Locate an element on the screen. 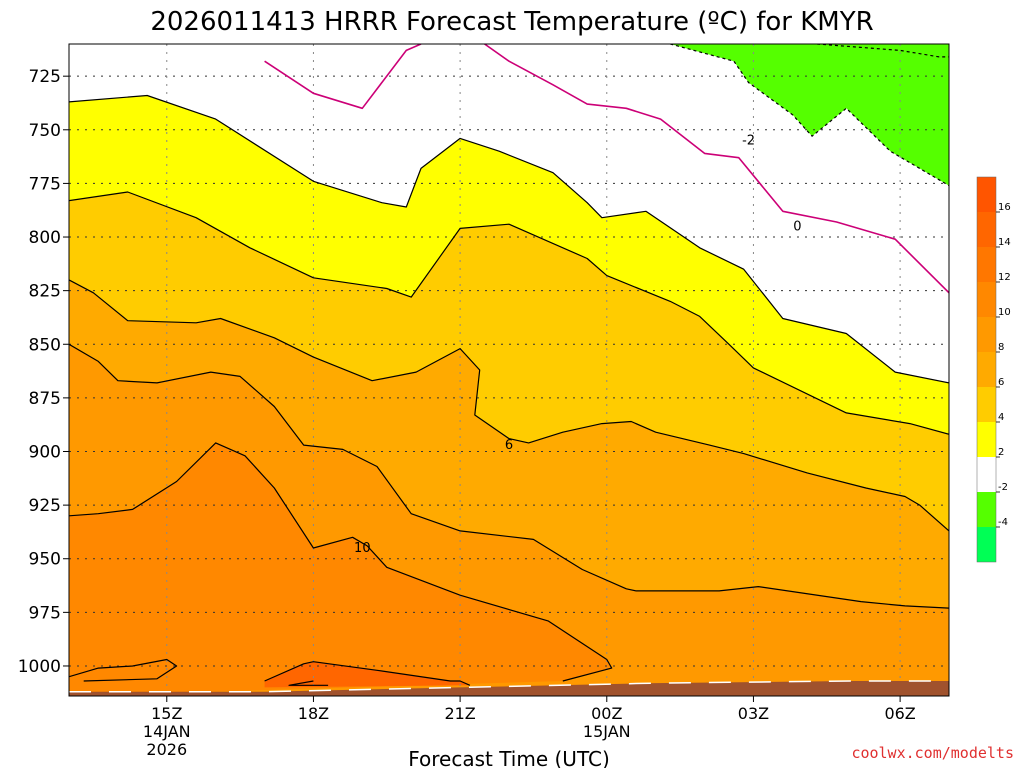  x-tick-date: 15JAN is located at coordinates (607, 731).